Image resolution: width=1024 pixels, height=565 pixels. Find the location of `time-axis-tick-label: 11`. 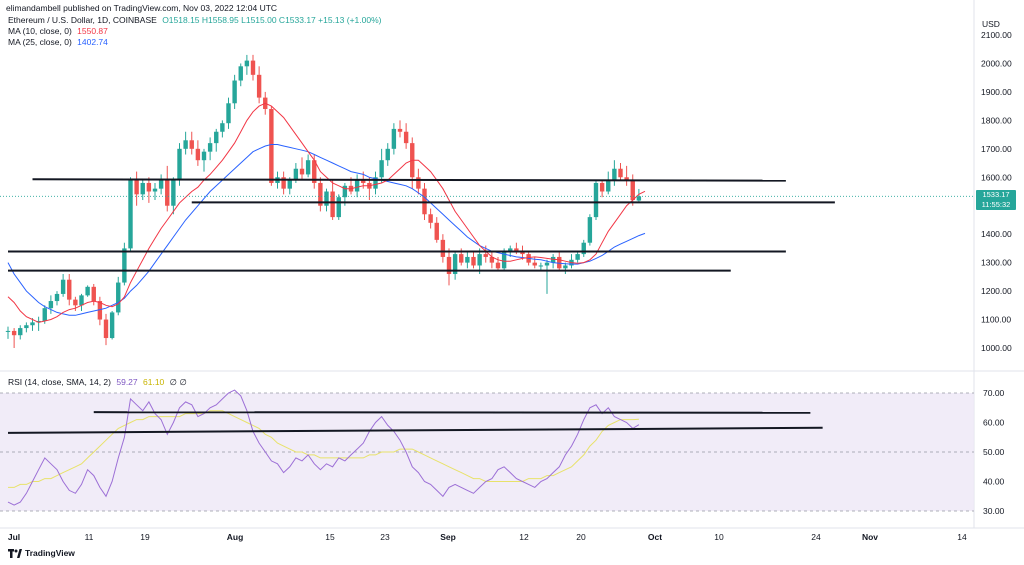

time-axis-tick-label: 11 is located at coordinates (89, 537).